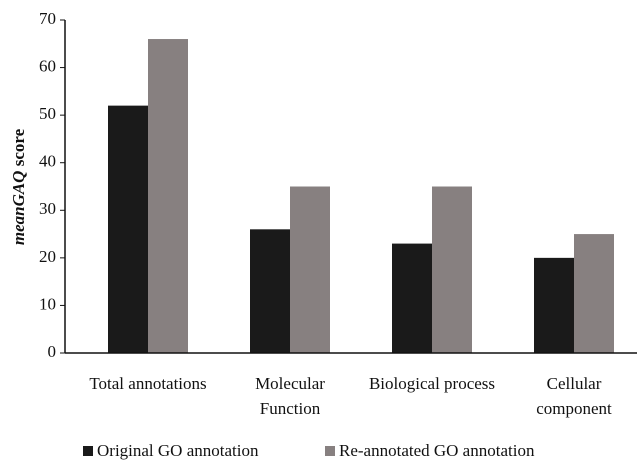 This screenshot has width=637, height=461. Describe the element at coordinates (437, 450) in the screenshot. I see `legend-label: Re-annotated GO annotation` at that location.